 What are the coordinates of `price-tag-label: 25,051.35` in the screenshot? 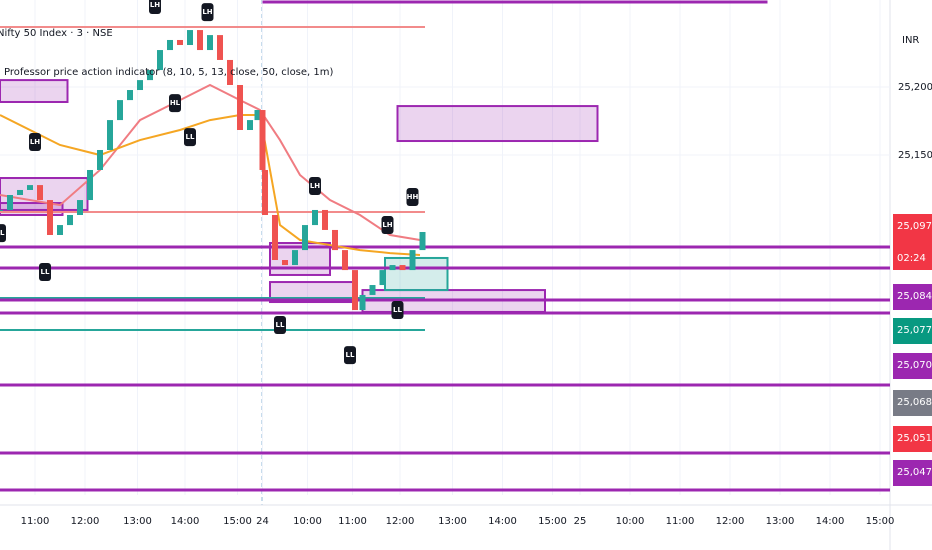 It's located at (914, 438).